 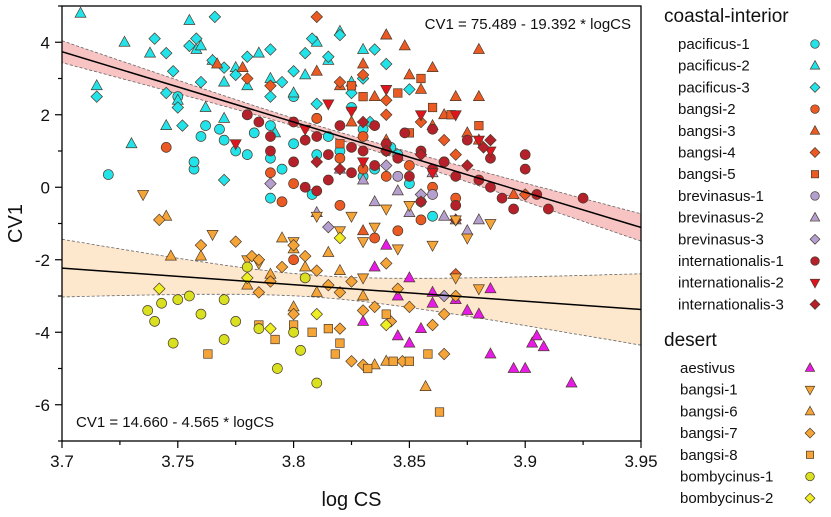 What do you see at coordinates (731, 261) in the screenshot?
I see `legend-label-internationalis-1: internationalis-1` at bounding box center [731, 261].